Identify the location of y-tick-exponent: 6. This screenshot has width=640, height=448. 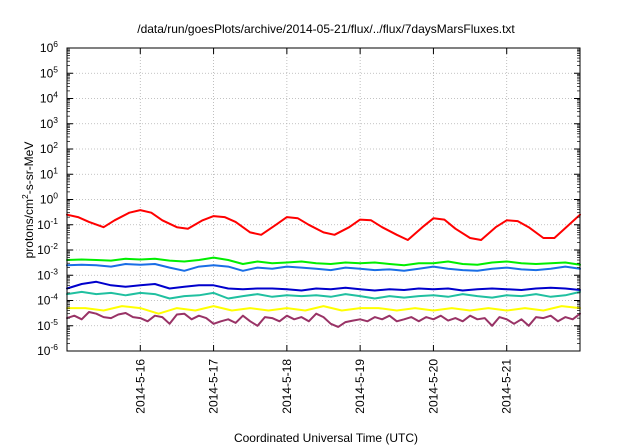
(55, 44).